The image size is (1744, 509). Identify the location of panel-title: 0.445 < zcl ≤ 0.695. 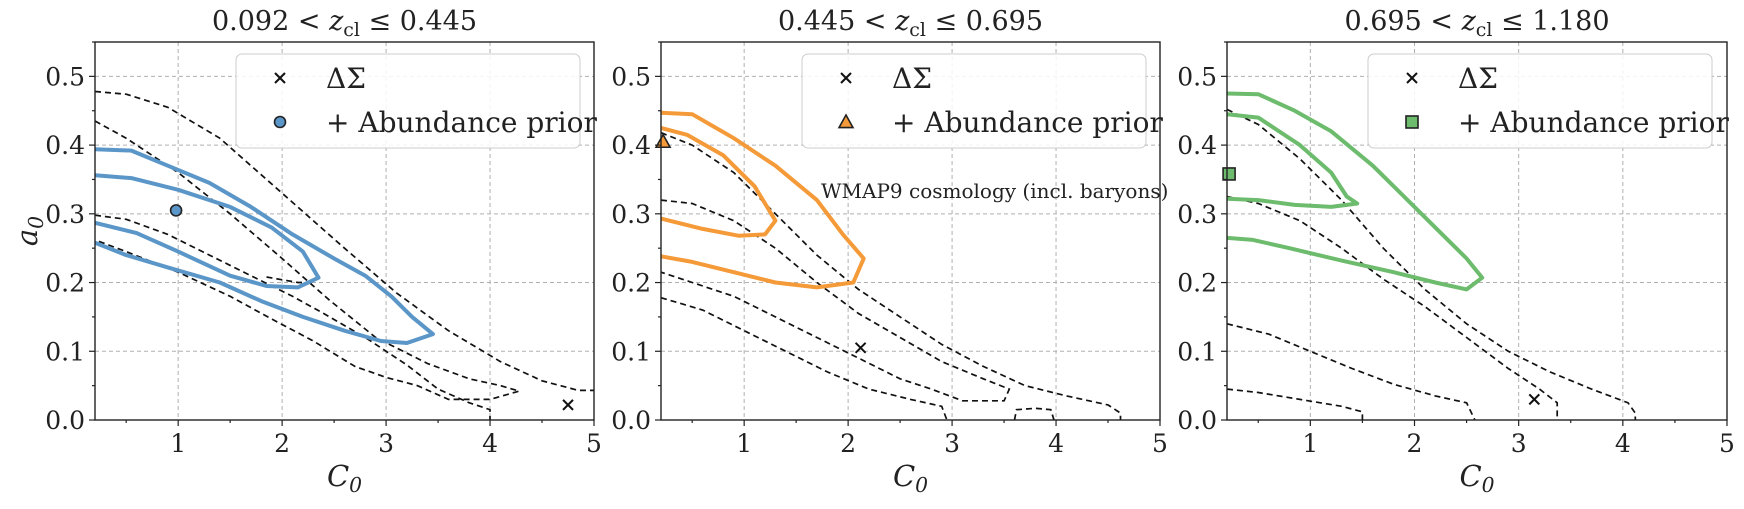
(910, 23).